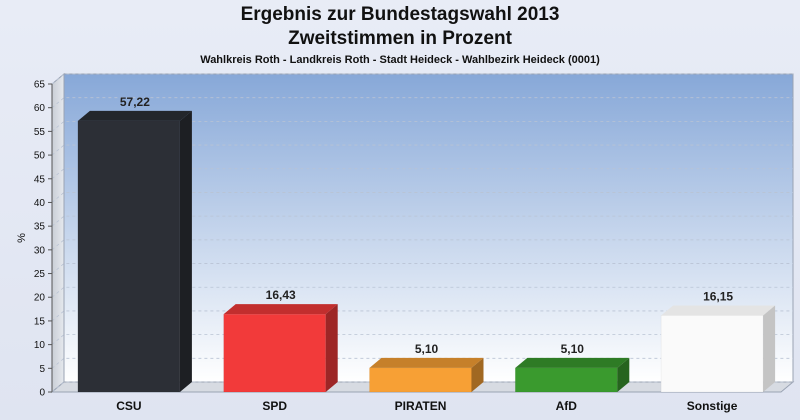 Image resolution: width=800 pixels, height=420 pixels. Describe the element at coordinates (42, 393) in the screenshot. I see `y-tick-label: 0` at that location.